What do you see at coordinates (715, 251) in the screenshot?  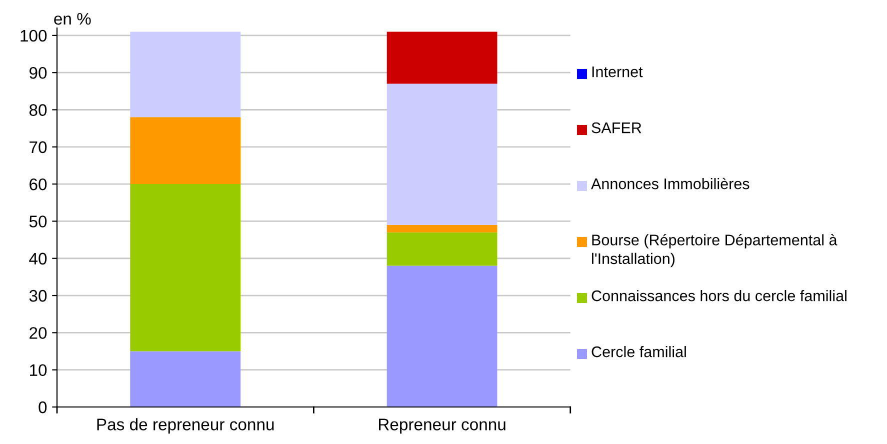 I see `legend-label: Bourse (Répertoire Départemental à l'Installation)` at bounding box center [715, 251].